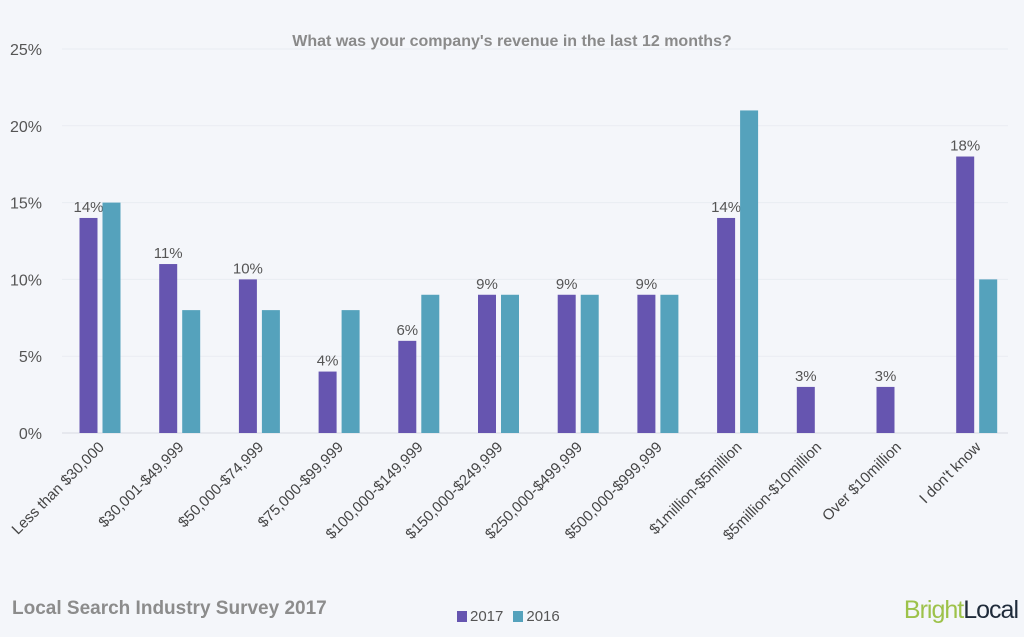 This screenshot has width=1024, height=637. I want to click on y-tick-label: 10%, so click(26, 280).